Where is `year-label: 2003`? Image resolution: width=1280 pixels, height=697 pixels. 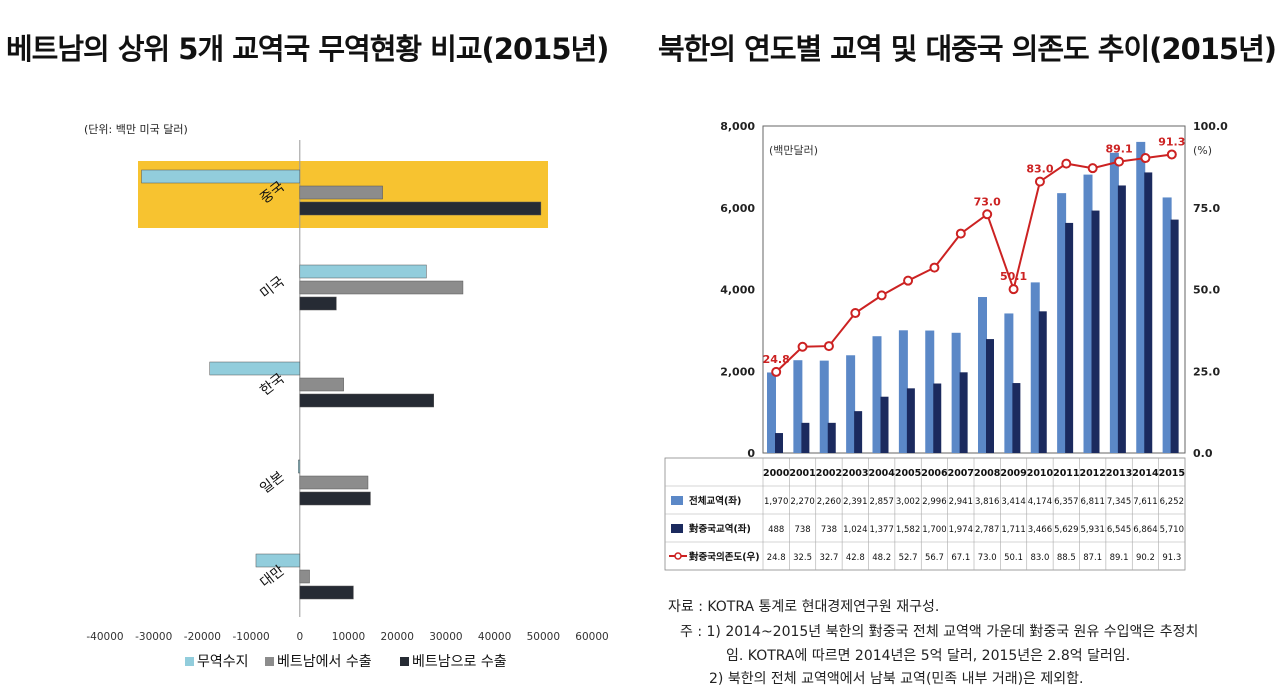 year-label: 2003 is located at coordinates (855, 473).